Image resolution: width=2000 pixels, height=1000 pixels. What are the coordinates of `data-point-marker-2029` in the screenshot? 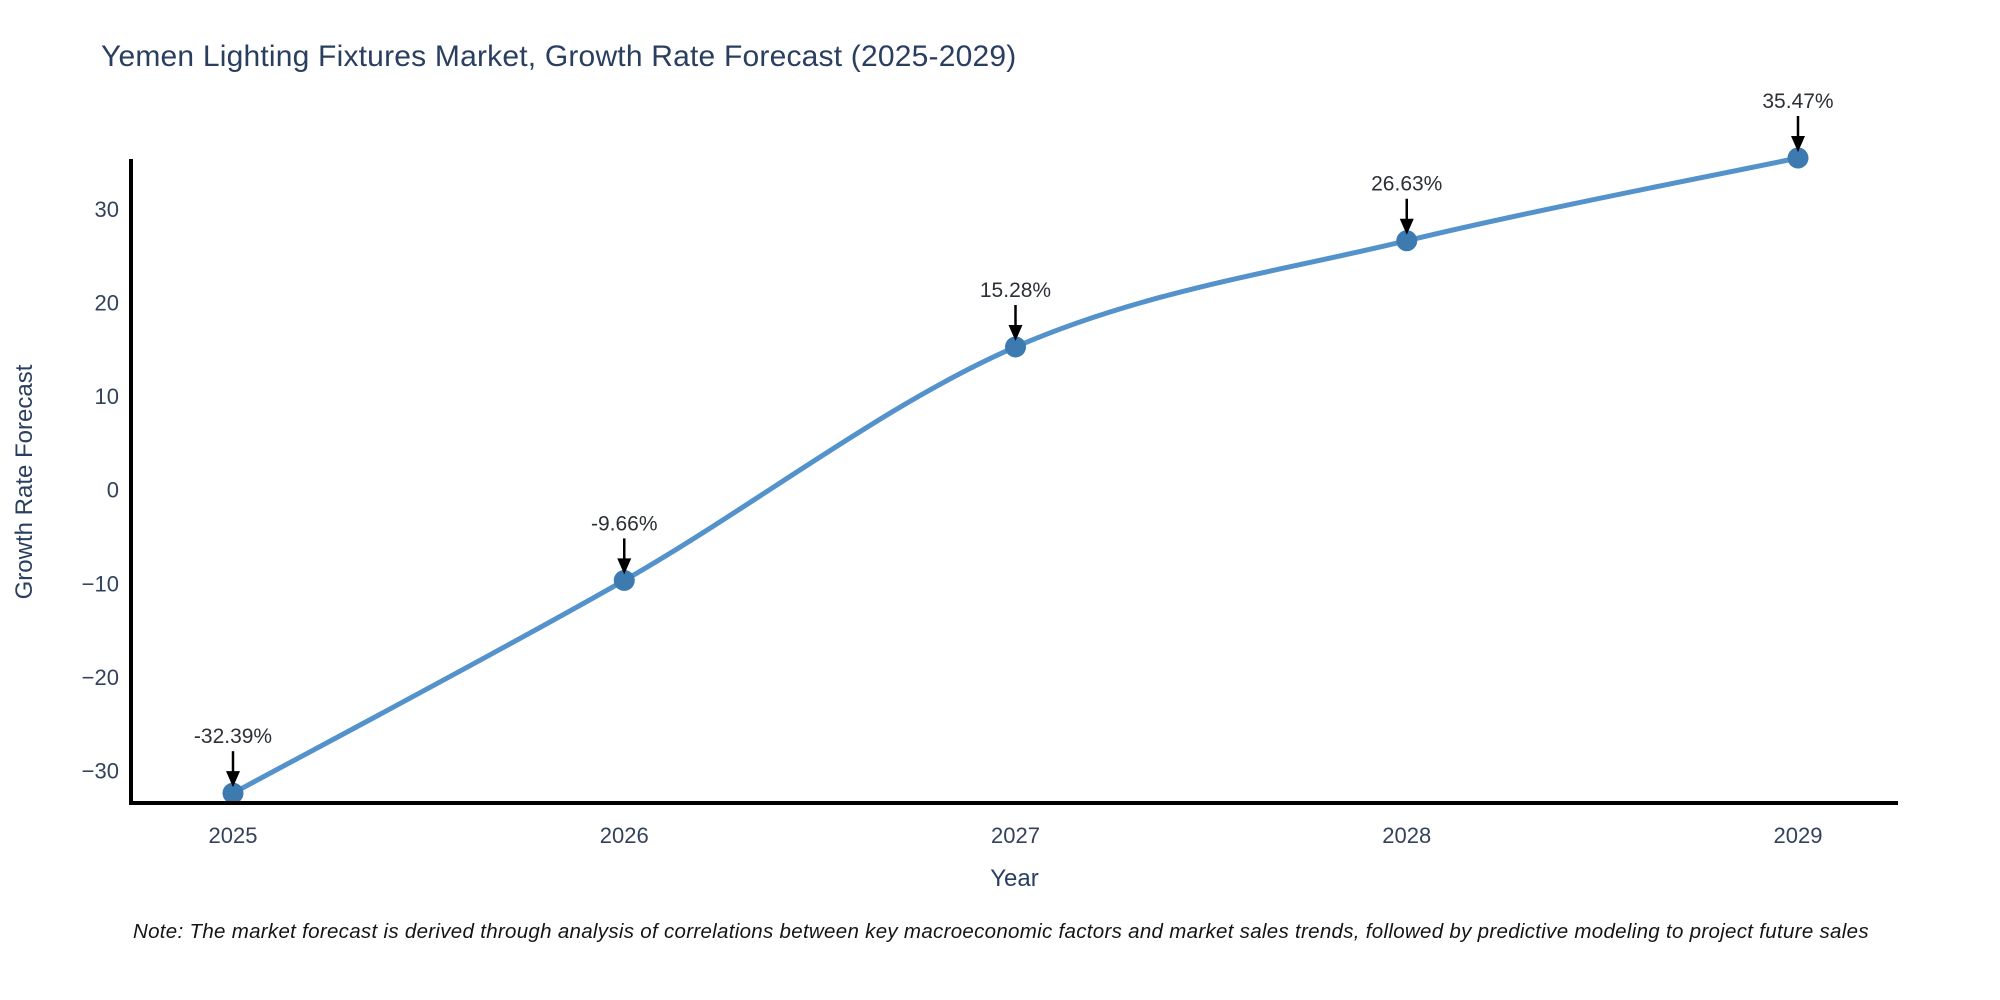 It's located at (1798, 158).